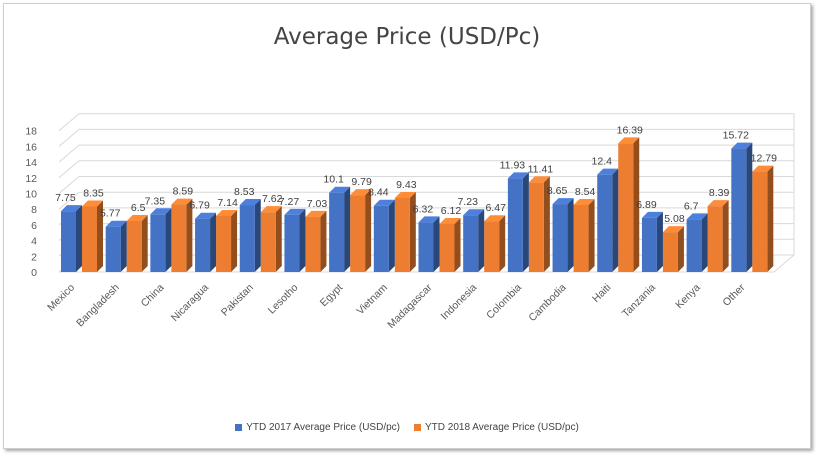  I want to click on bar-2017-2-side, so click(168, 240).